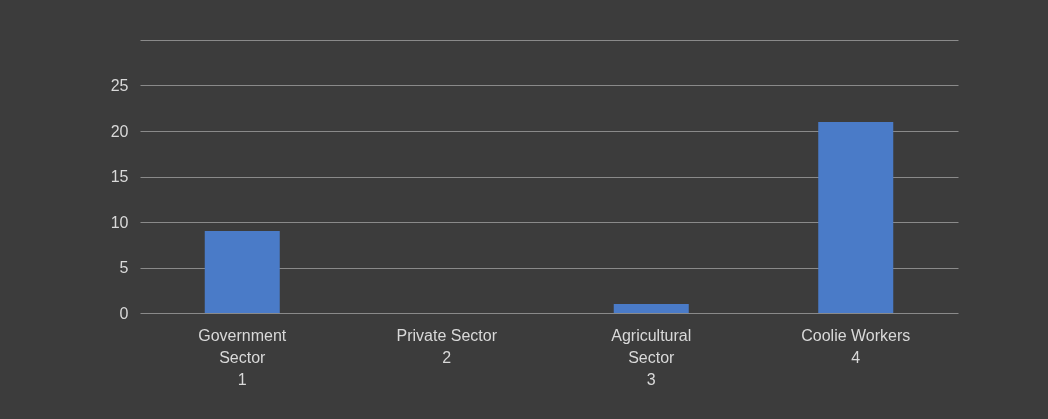 This screenshot has width=1048, height=419. Describe the element at coordinates (124, 313) in the screenshot. I see `y-tick-label: 0` at that location.